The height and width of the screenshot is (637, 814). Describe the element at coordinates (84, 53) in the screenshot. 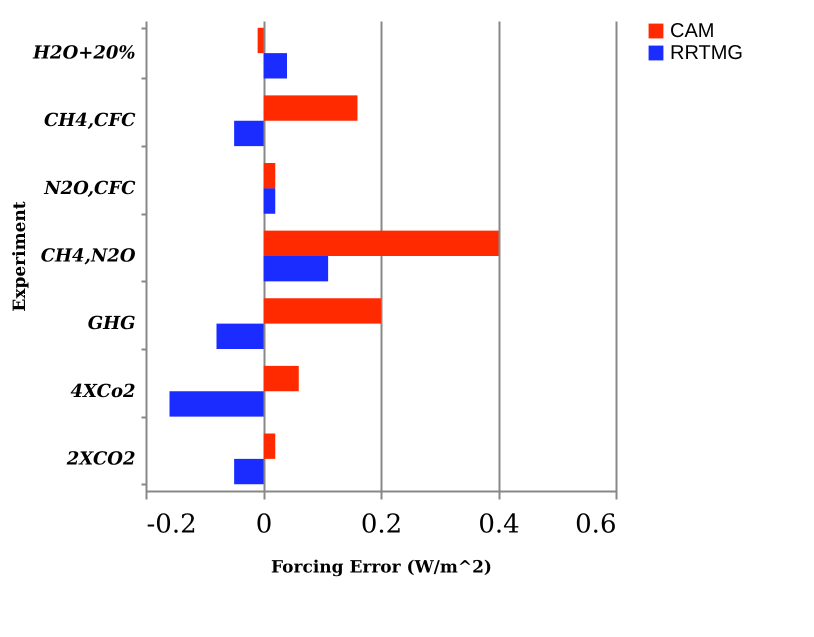

I see `y-tick-label: H2O+20%` at that location.